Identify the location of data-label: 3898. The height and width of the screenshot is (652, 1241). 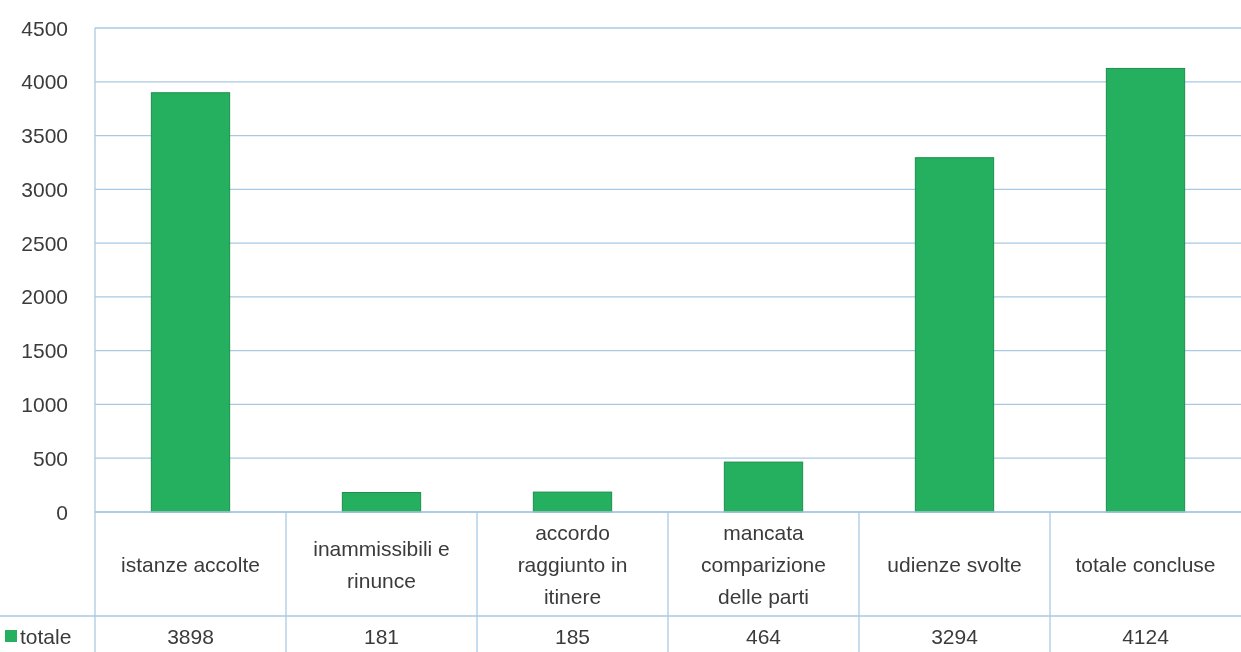
(190, 636).